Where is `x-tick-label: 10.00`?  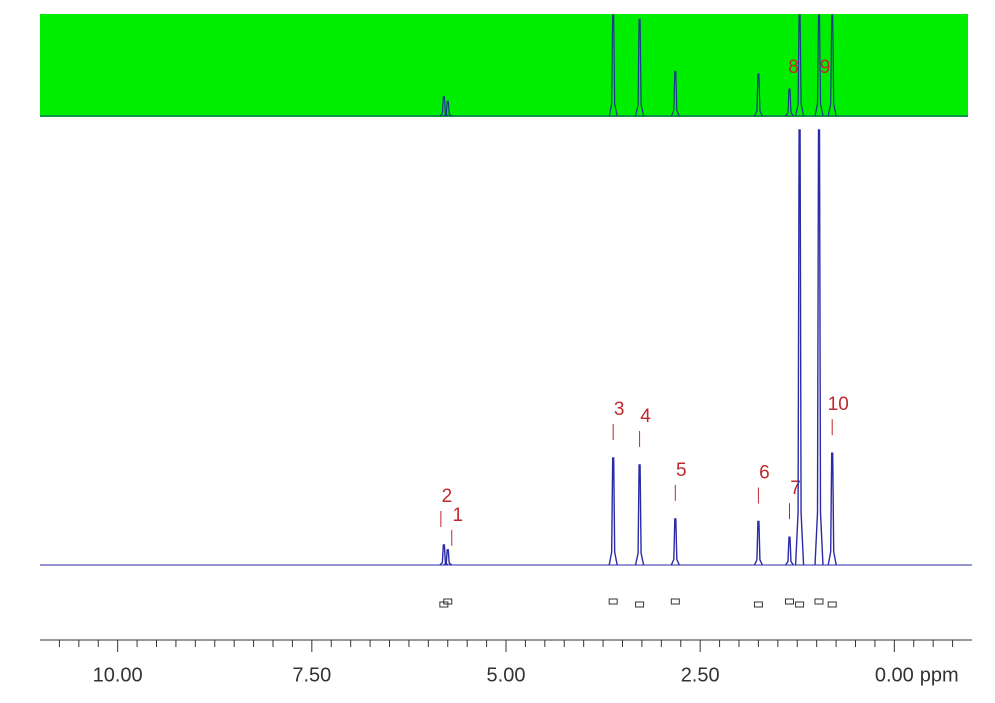 x-tick-label: 10.00 is located at coordinates (118, 675).